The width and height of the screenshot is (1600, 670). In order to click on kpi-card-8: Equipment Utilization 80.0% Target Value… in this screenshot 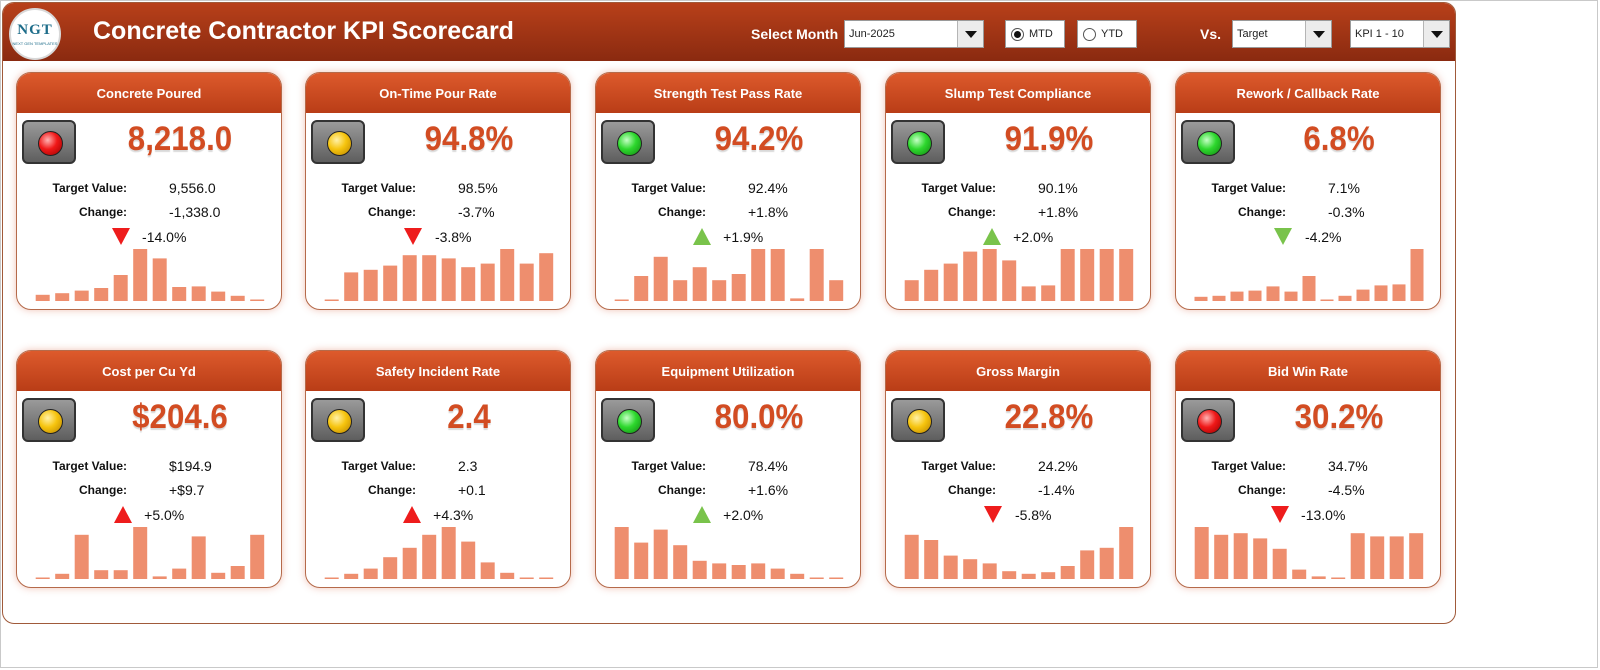, I will do `click(728, 469)`.